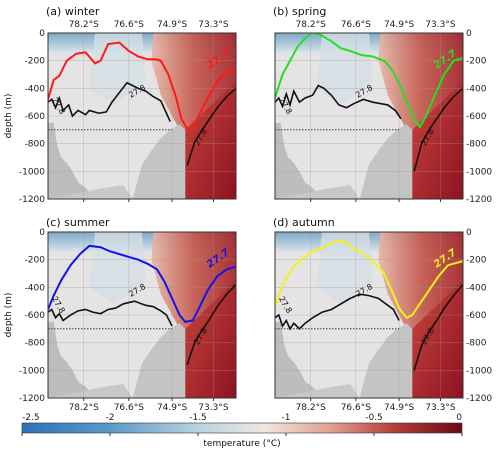 This screenshot has height=464, width=500. Describe the element at coordinates (299, 11) in the screenshot. I see `panel-title: (b) spring` at that location.